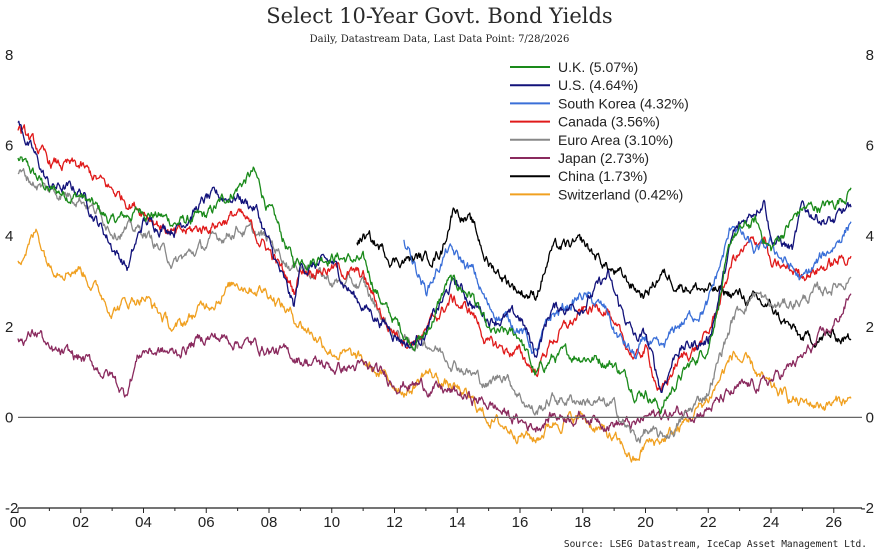  I want to click on y-tick-label-left-3: 4, so click(9, 236).